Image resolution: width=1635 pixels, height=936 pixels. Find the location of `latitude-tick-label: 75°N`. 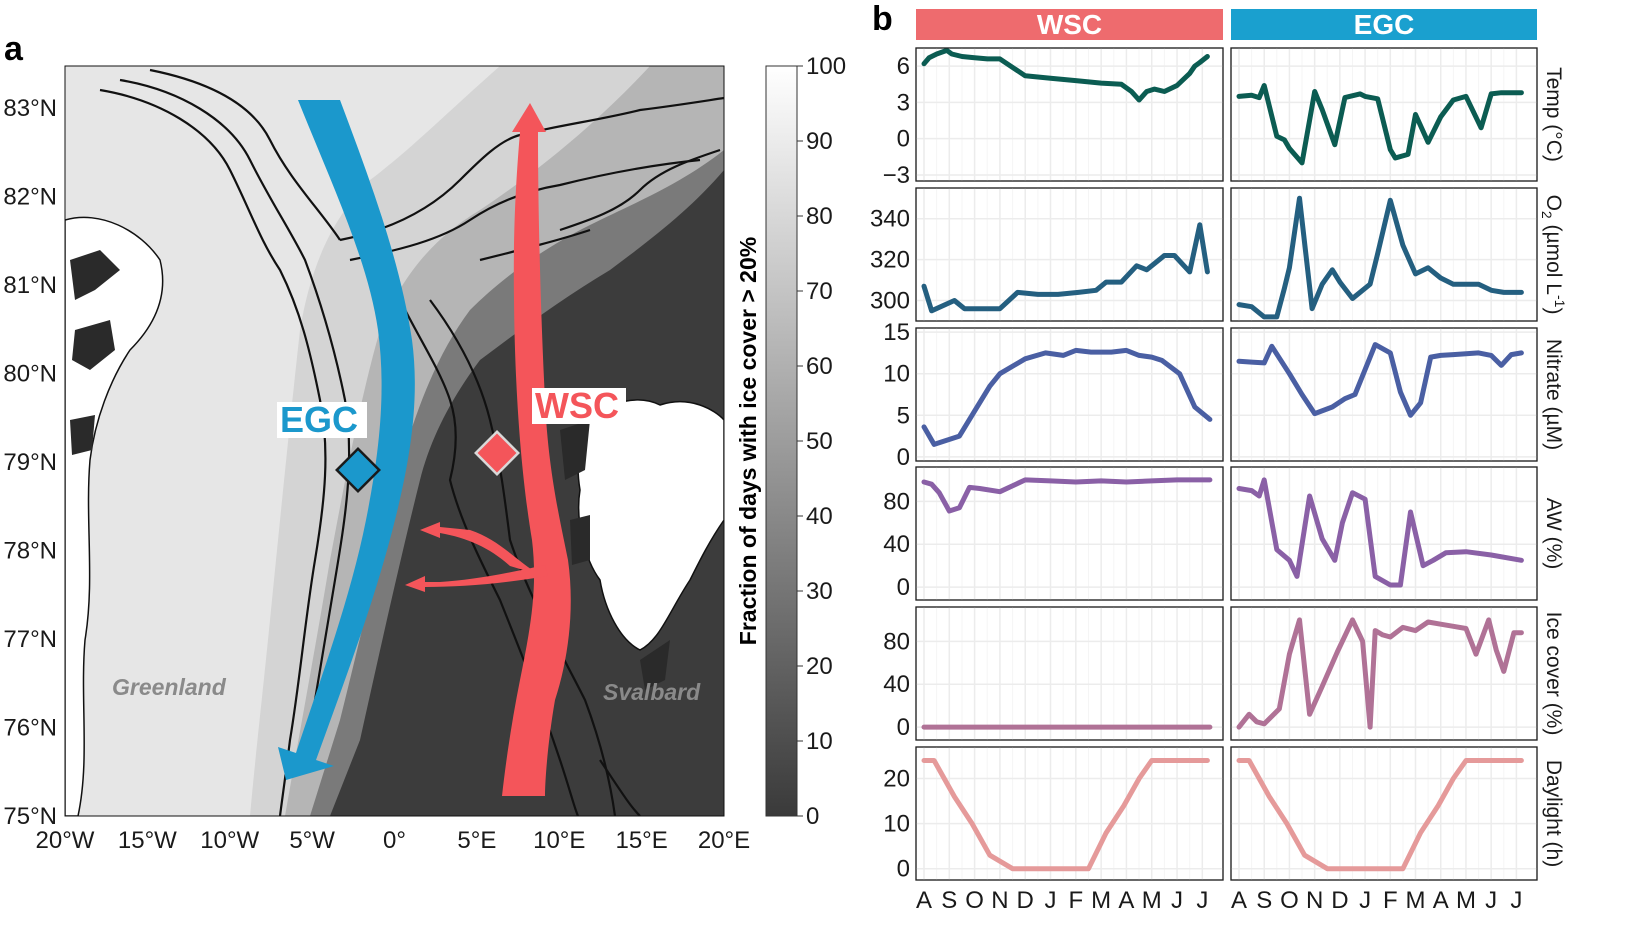

latitude-tick-label: 75°N is located at coordinates (30, 816).